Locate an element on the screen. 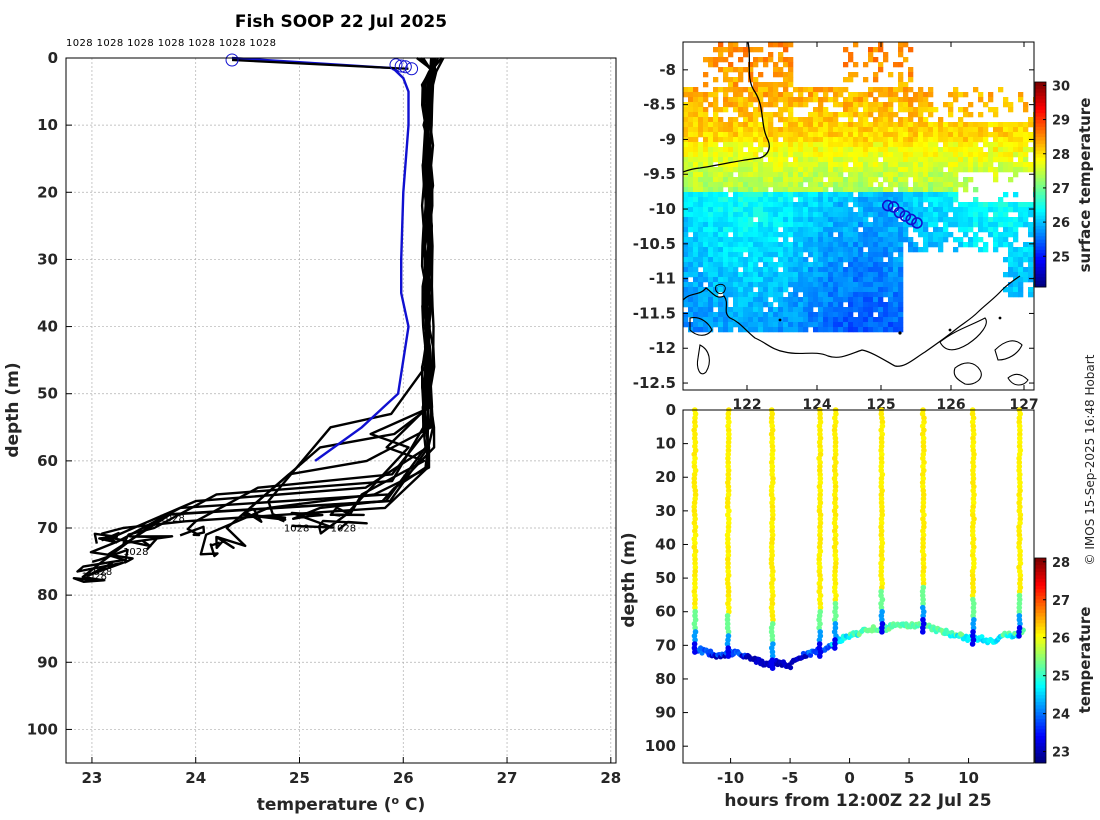 The width and height of the screenshot is (1100, 820). y-tick-label: 10 is located at coordinates (47, 125).